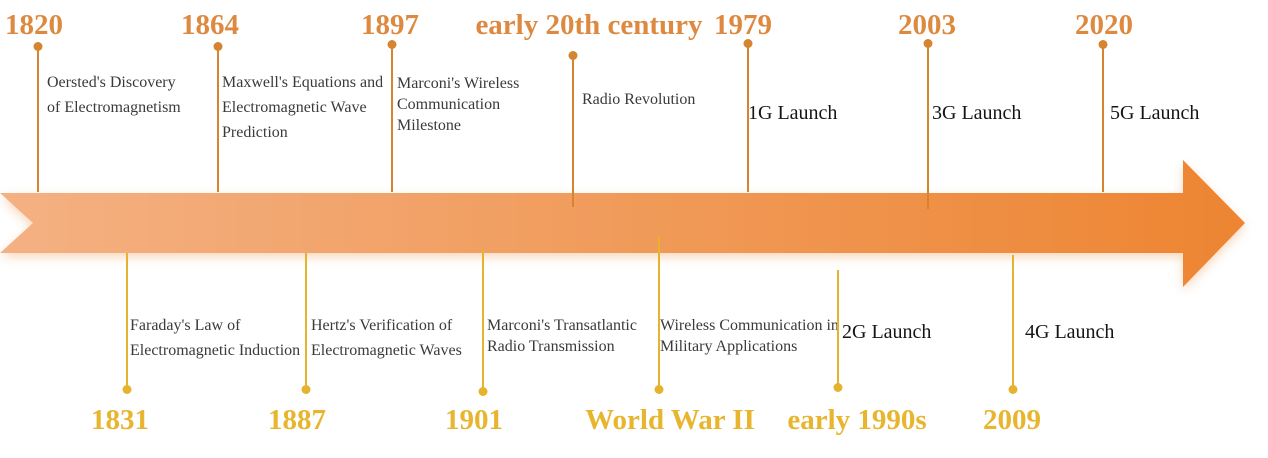 This screenshot has height=458, width=1268. Describe the element at coordinates (303, 82) in the screenshot. I see `event-text-line: Maxwell's Equations and` at that location.